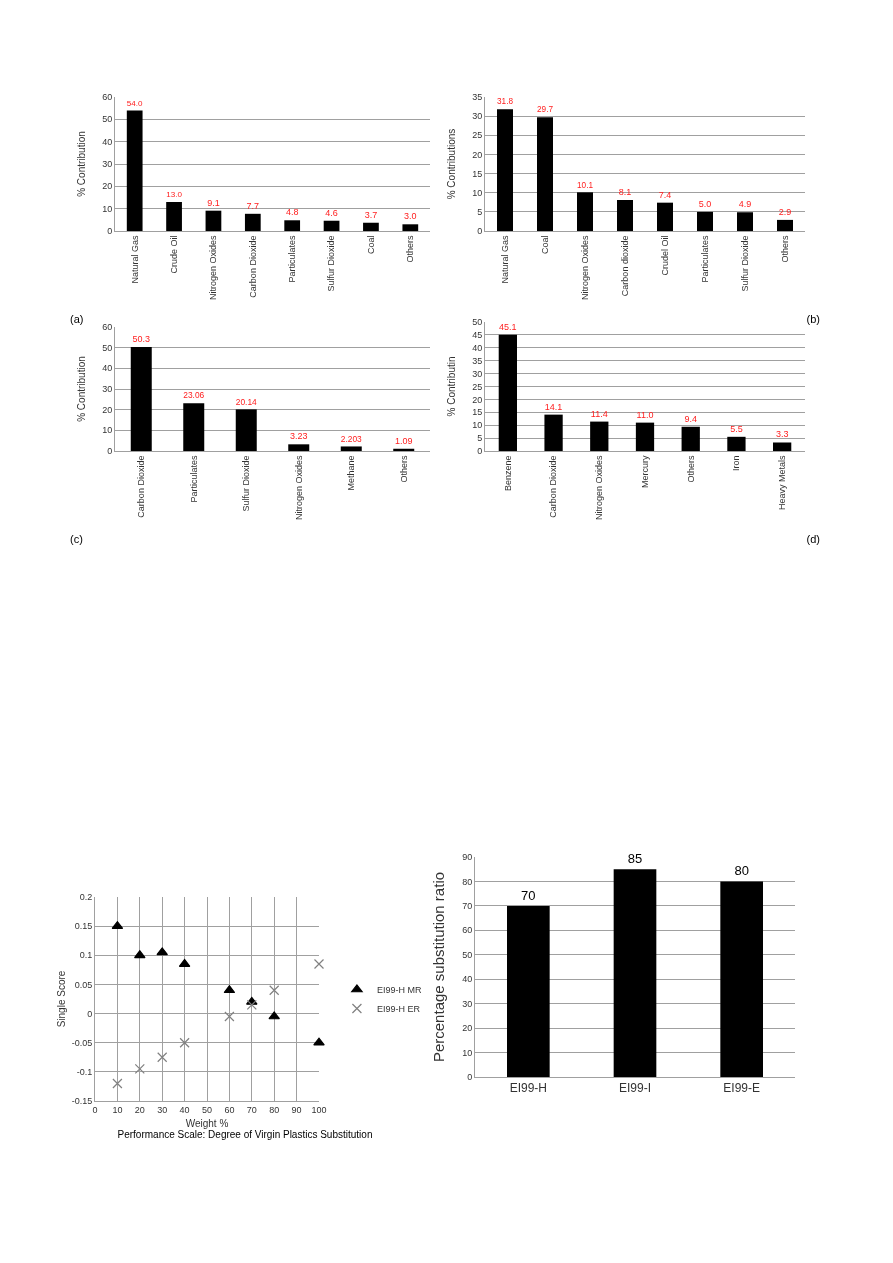  Describe the element at coordinates (451, 164) in the screenshot. I see `y-axis-title: % Contributions` at that location.